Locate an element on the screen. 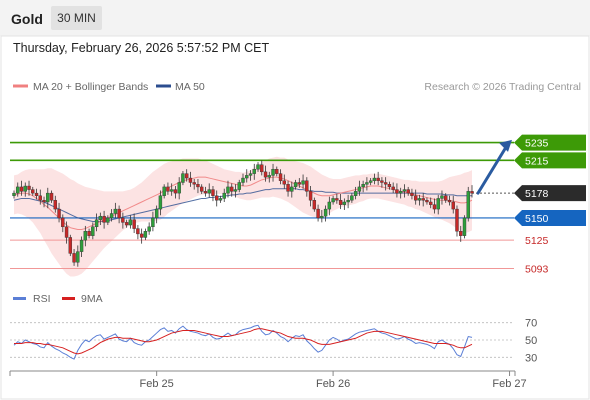 The height and width of the screenshot is (400, 590). resistance-label-5235: 5235 is located at coordinates (537, 144).